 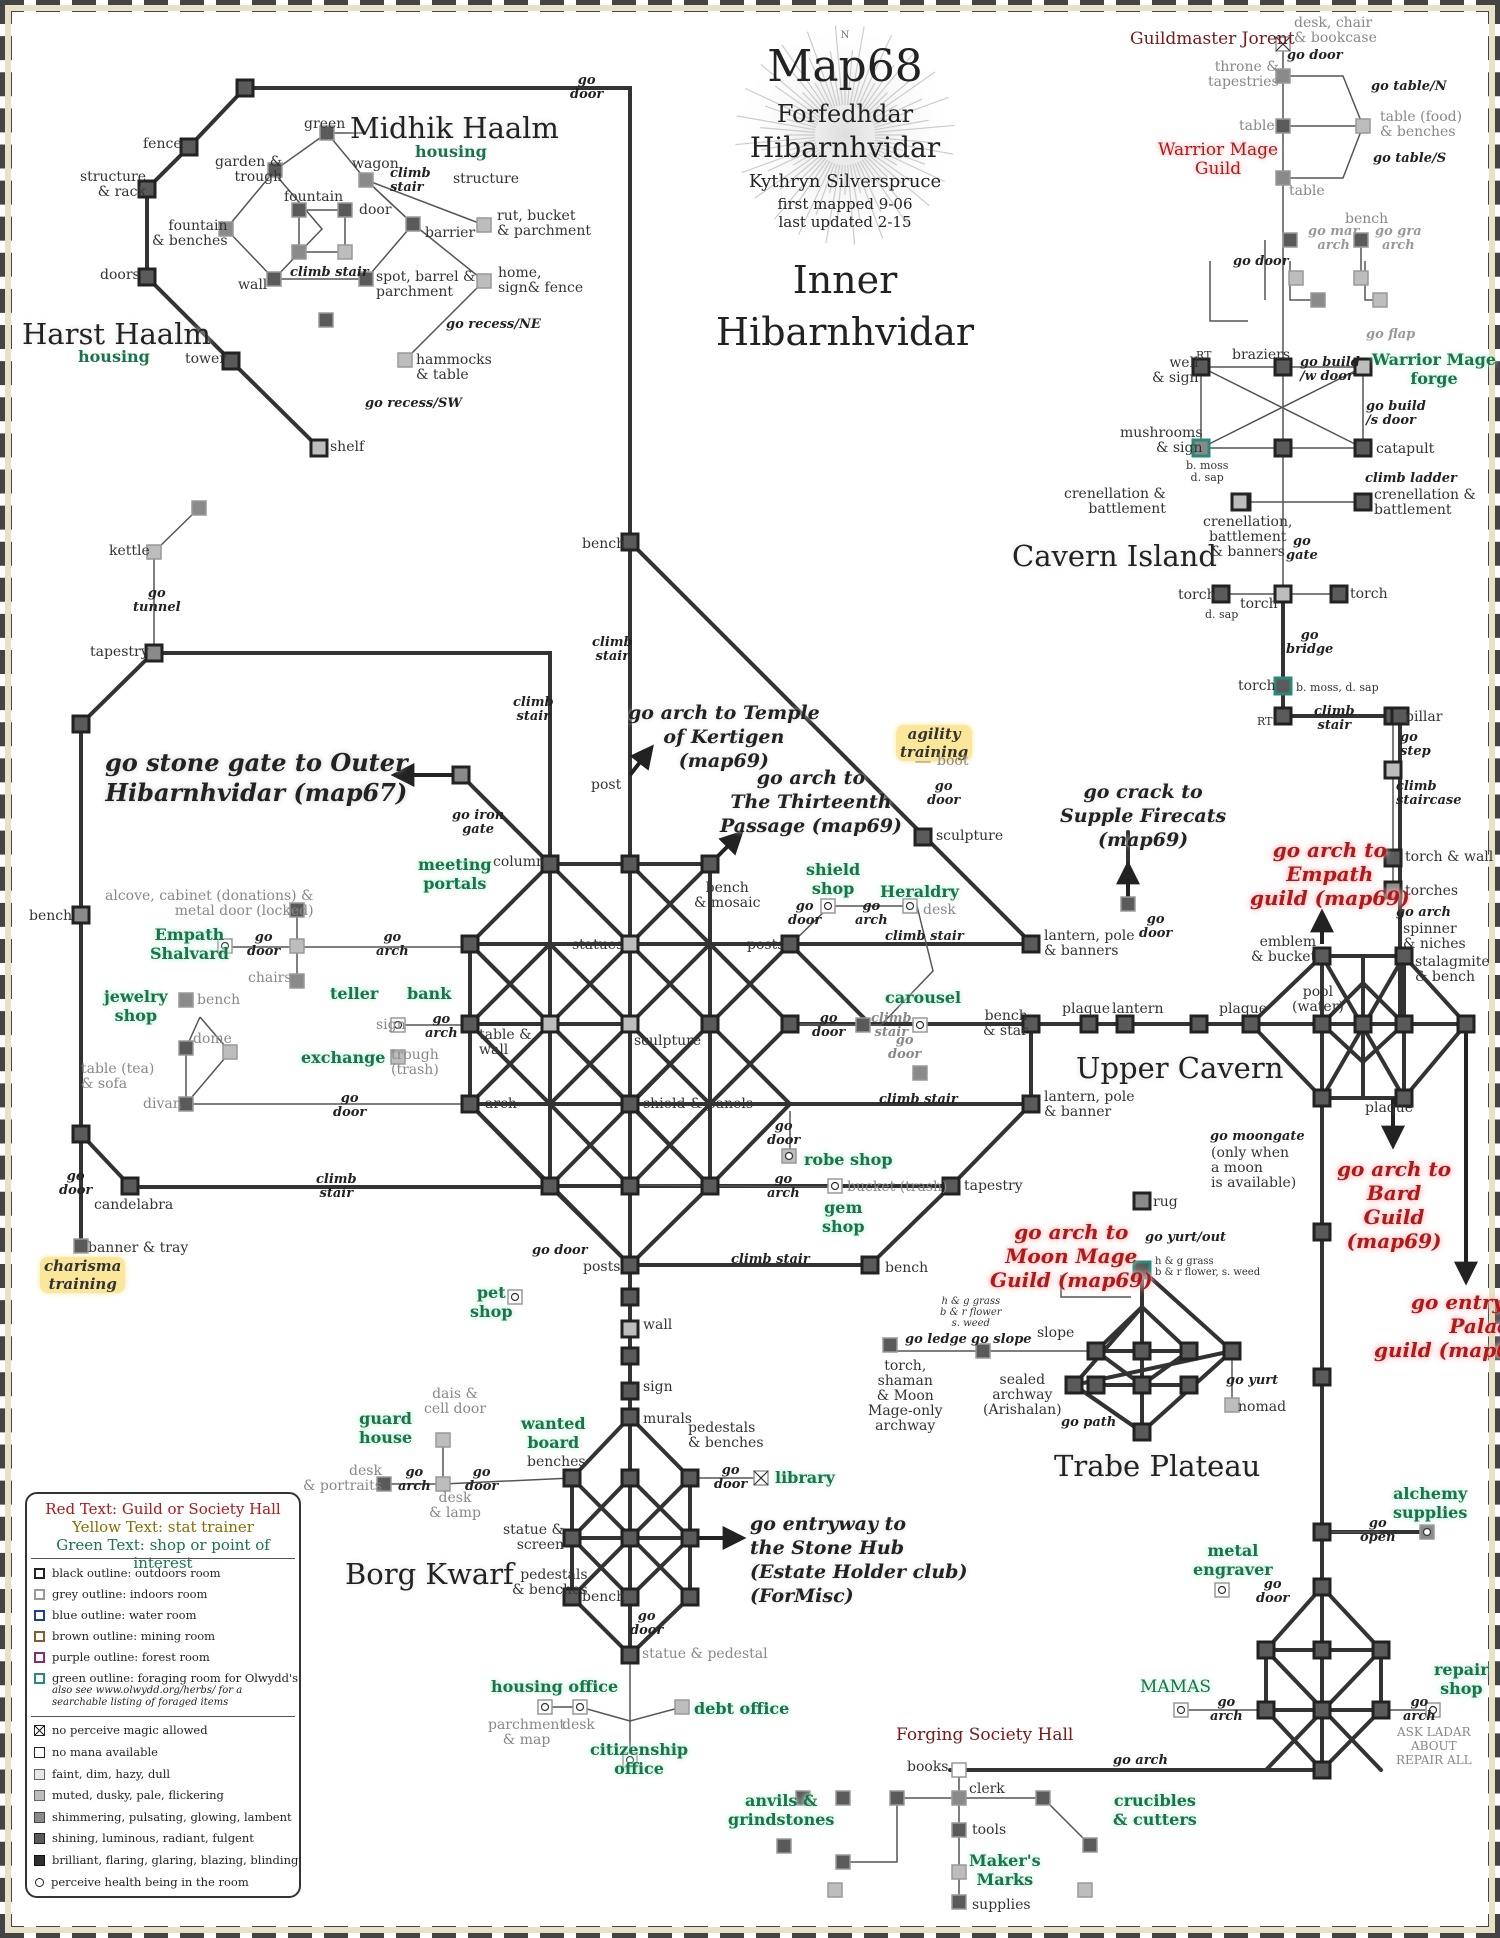 I want to click on shop-pet: pet shop, so click(x=491, y=1302).